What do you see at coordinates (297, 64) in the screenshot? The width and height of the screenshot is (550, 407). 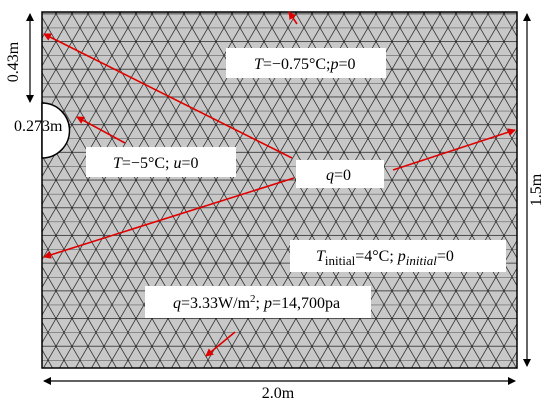 I see `label-part: =−0.75°C;` at bounding box center [297, 64].